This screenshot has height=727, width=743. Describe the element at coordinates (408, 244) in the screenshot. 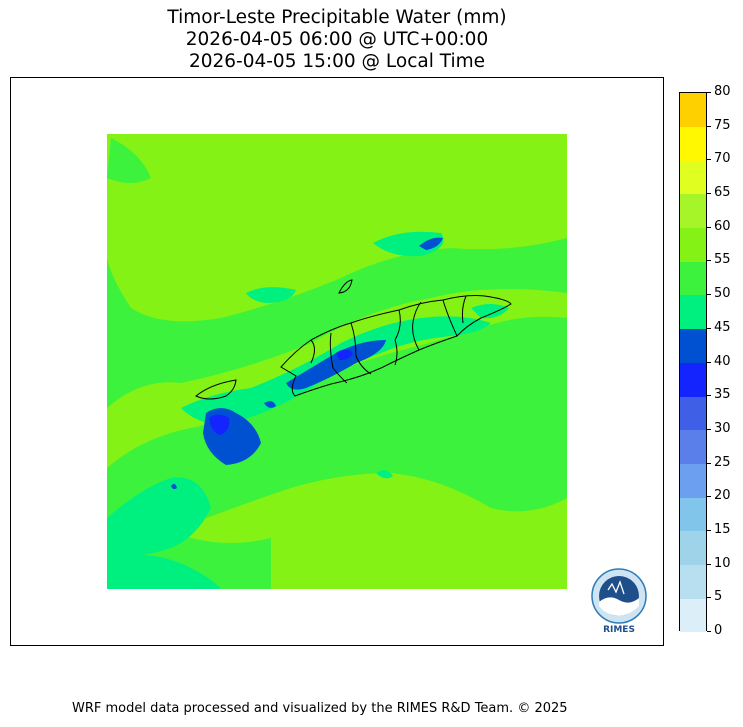

I see `field-band-45-50-north-blob` at that location.